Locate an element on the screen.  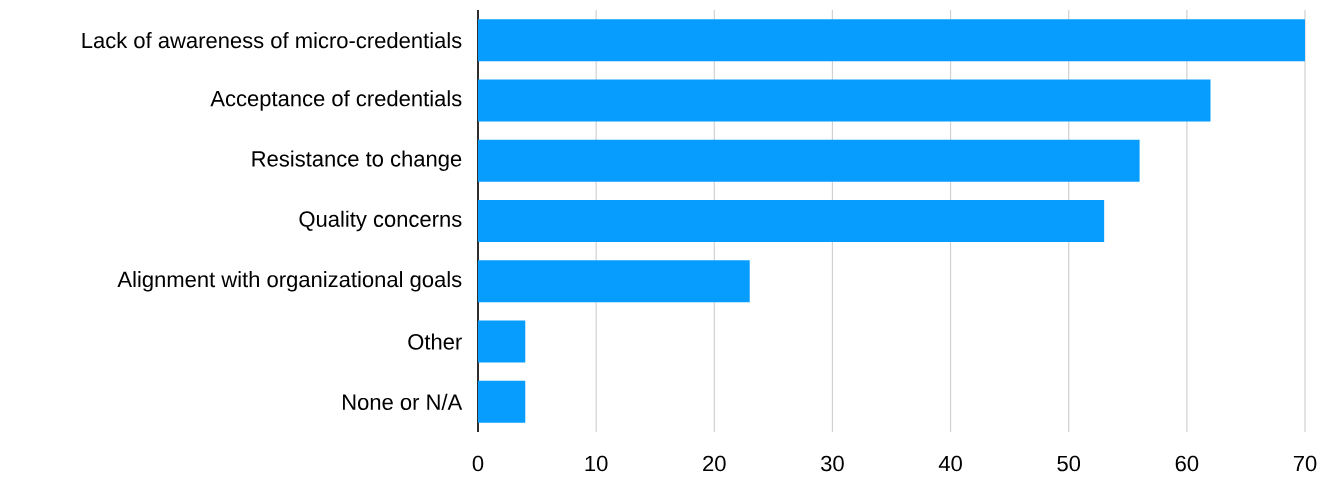
y-tick-label: Acceptance of credentials is located at coordinates (336, 100).